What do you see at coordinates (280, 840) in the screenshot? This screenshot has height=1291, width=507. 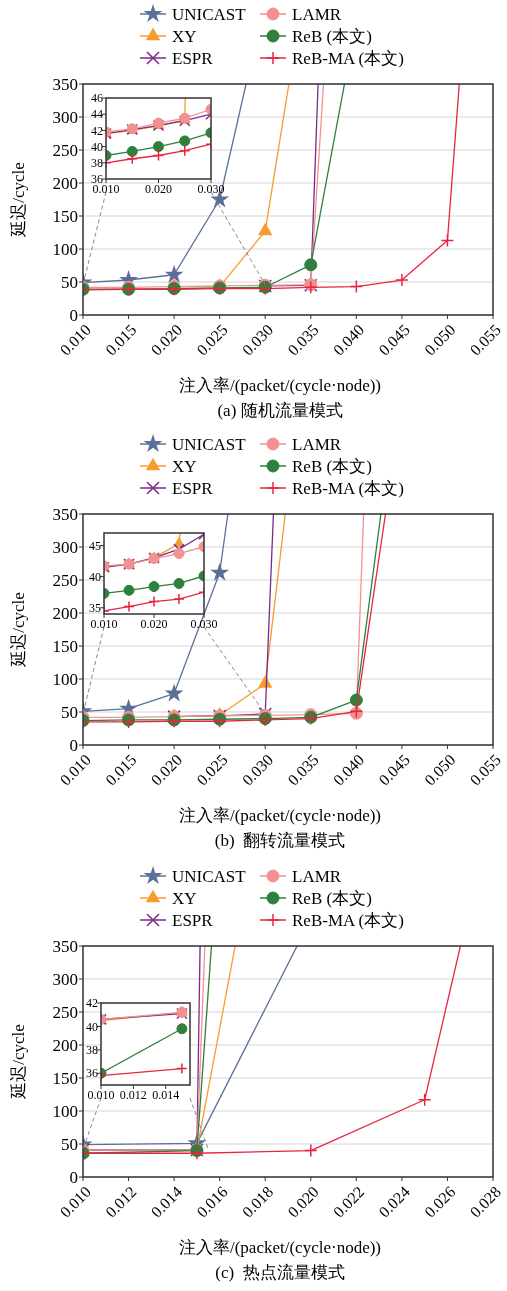 I see `text: (b) 翻转流量模式` at bounding box center [280, 840].